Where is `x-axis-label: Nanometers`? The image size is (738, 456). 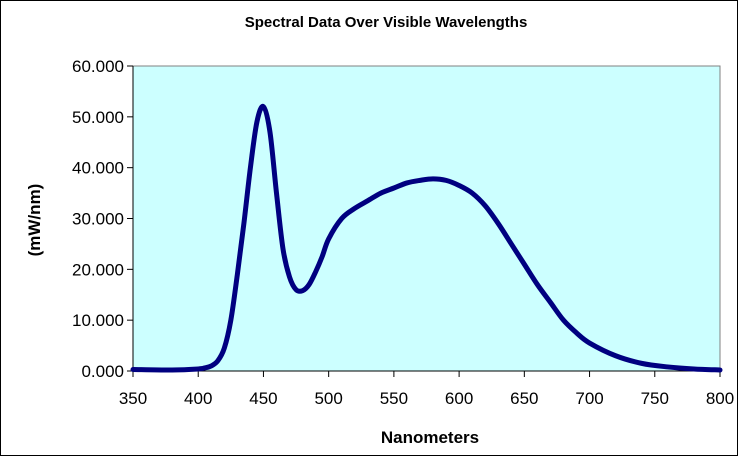 x-axis-label: Nanometers is located at coordinates (430, 437).